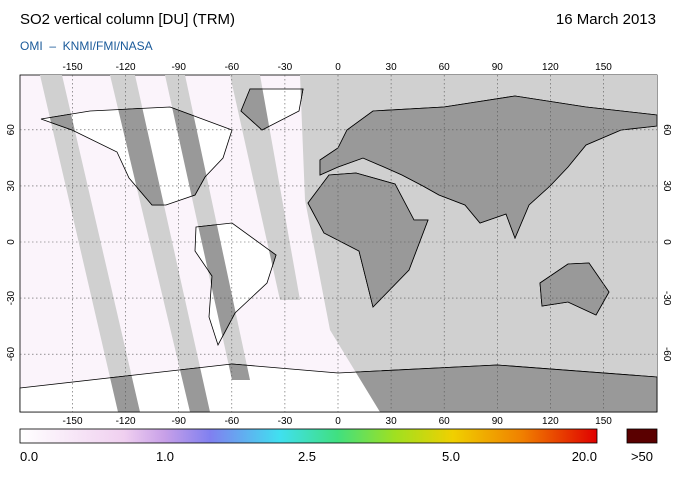 This screenshot has height=485, width=676. I want to click on overflow-label: >50, so click(642, 456).